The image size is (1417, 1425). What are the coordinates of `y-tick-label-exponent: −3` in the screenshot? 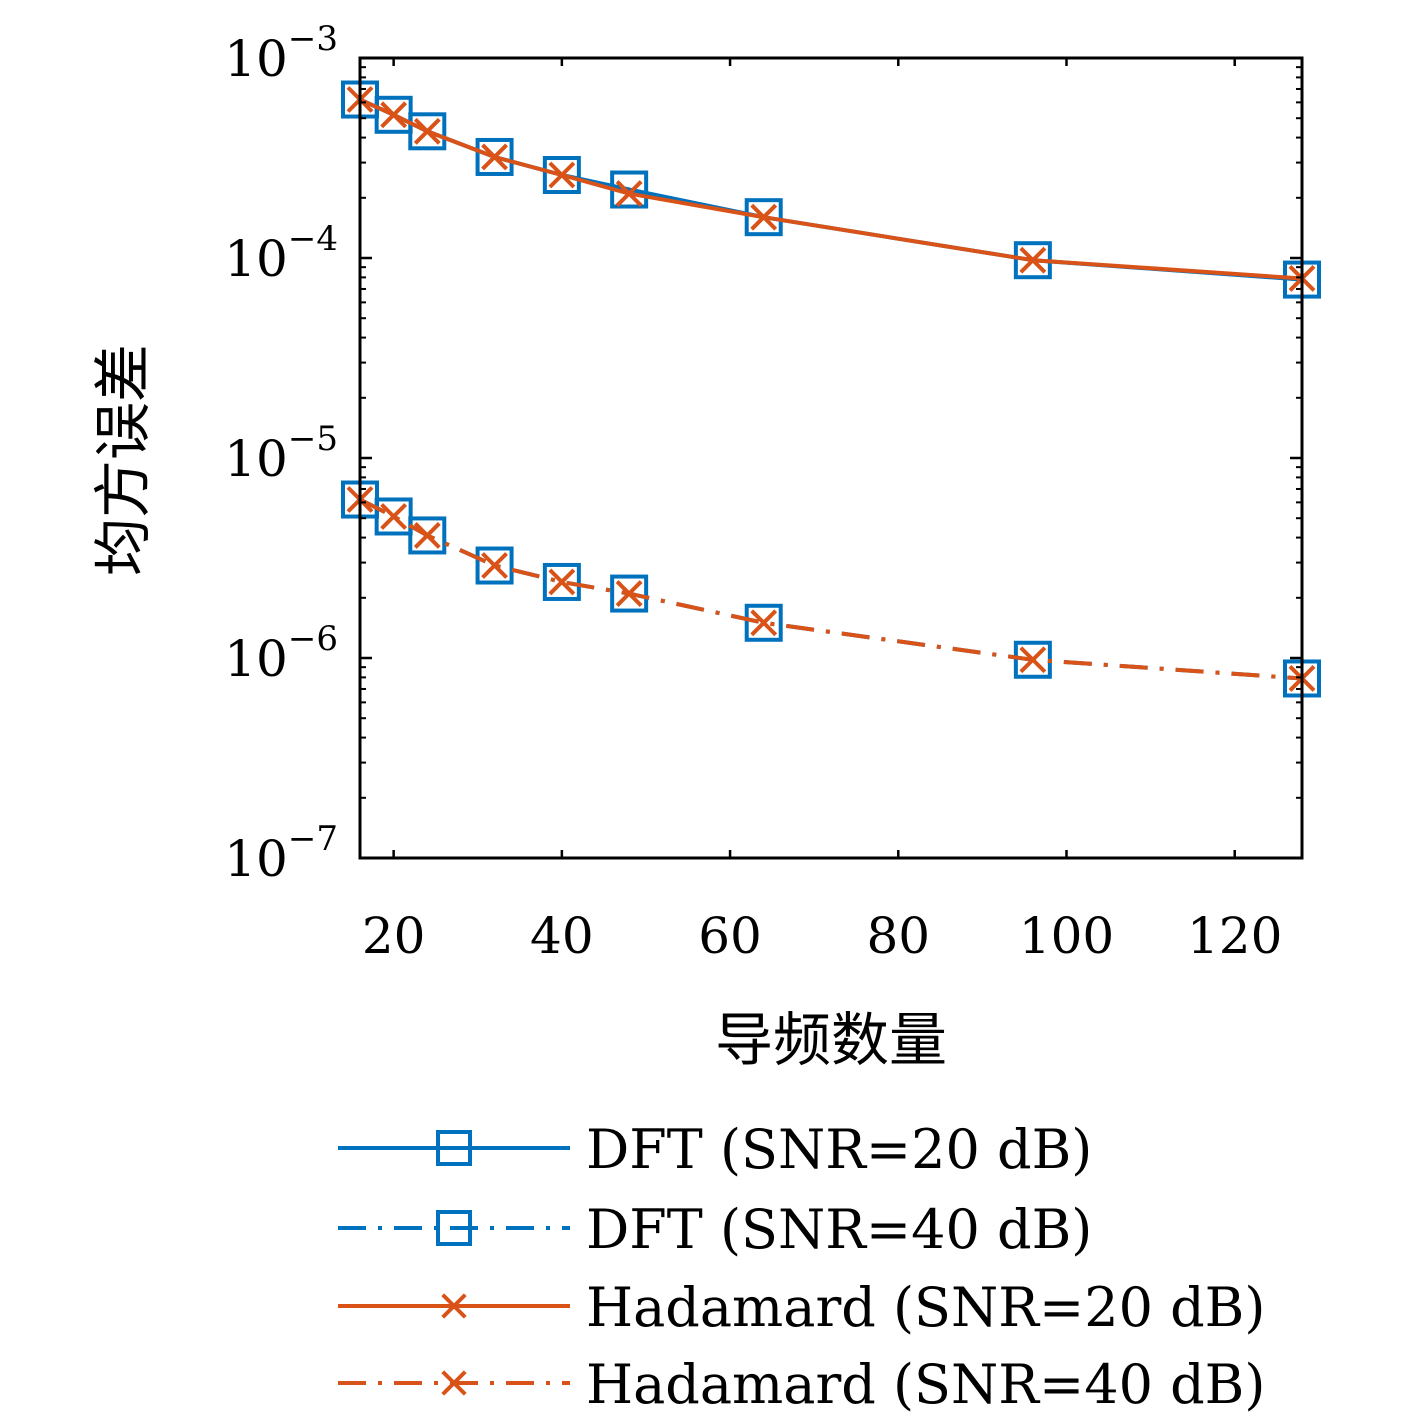 It's located at (313, 39).